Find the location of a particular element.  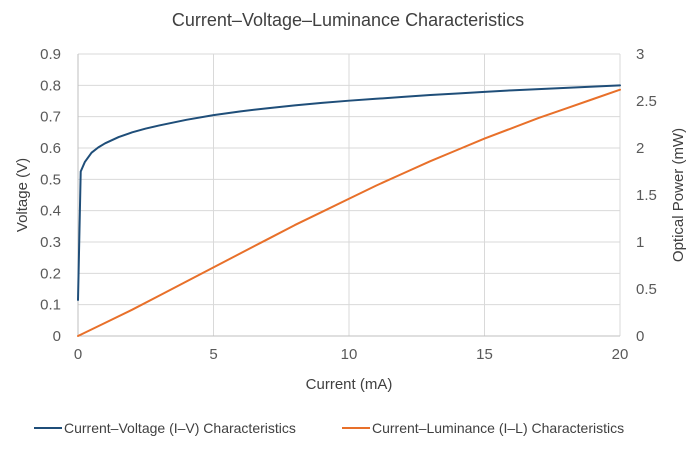

x-tick-label: 0 is located at coordinates (78, 354).